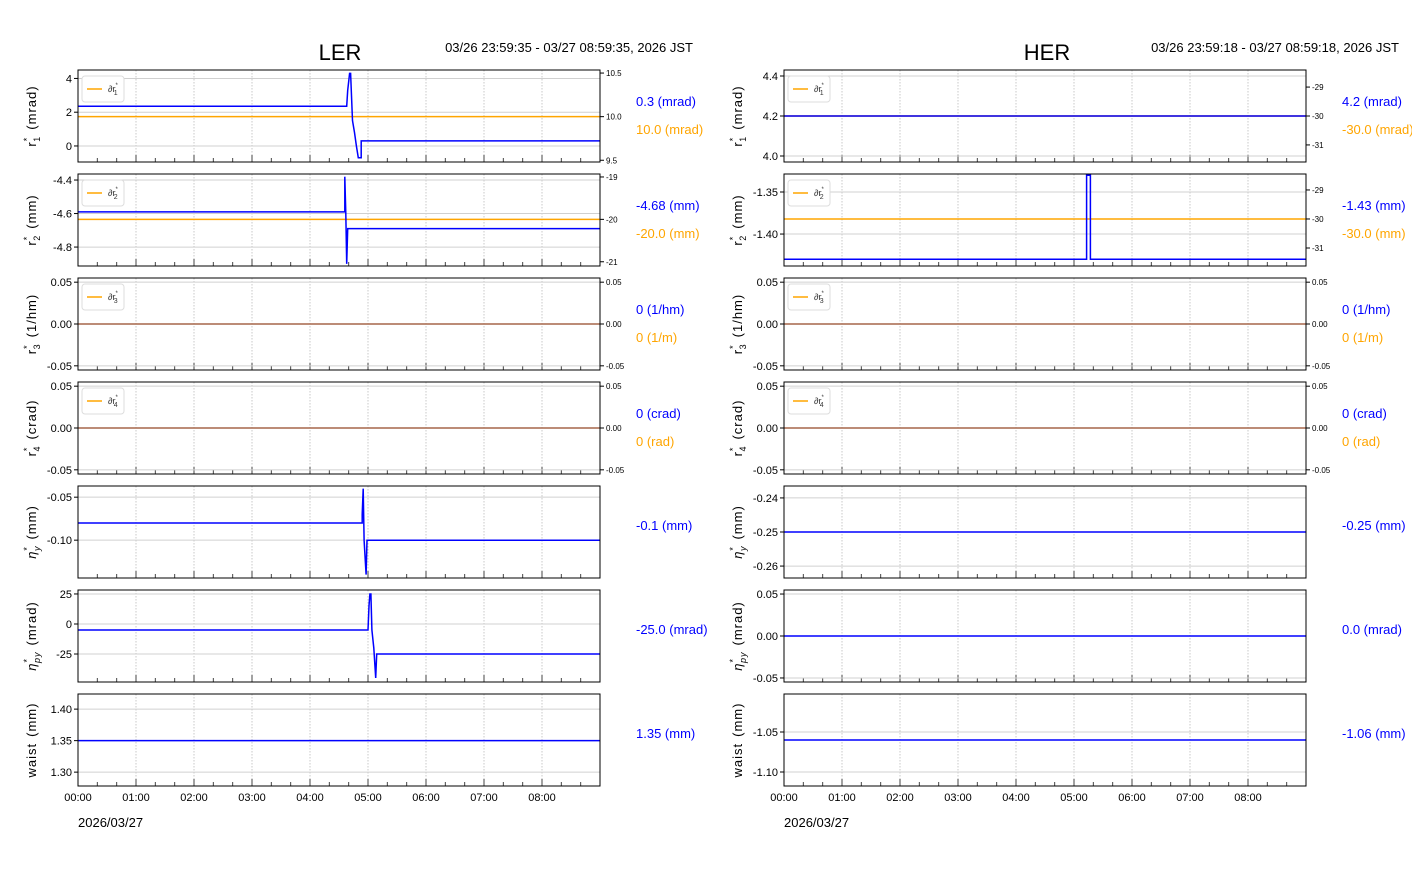 The image size is (1412, 869). What do you see at coordinates (1374, 205) in the screenshot?
I see `current-value-label: -1.43 (mm)` at bounding box center [1374, 205].